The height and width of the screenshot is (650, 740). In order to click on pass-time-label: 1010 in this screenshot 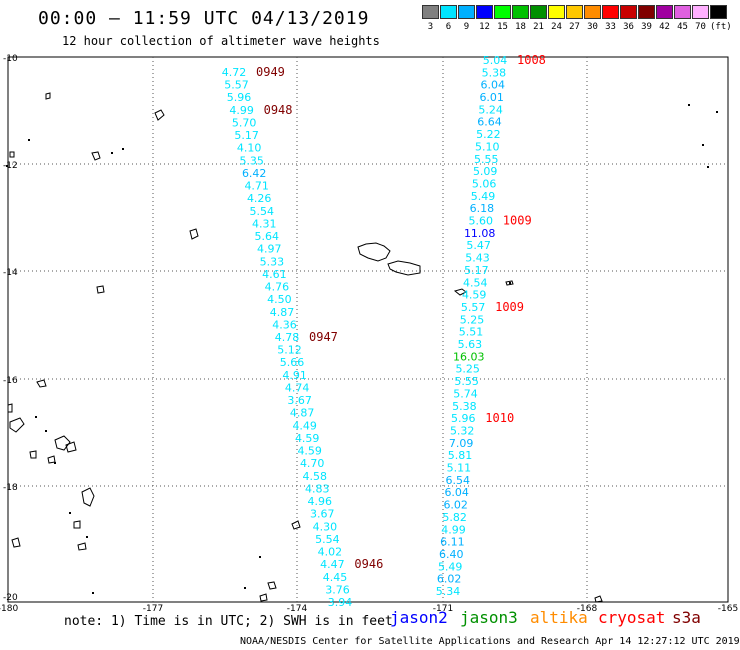, I will do `click(499, 418)`.